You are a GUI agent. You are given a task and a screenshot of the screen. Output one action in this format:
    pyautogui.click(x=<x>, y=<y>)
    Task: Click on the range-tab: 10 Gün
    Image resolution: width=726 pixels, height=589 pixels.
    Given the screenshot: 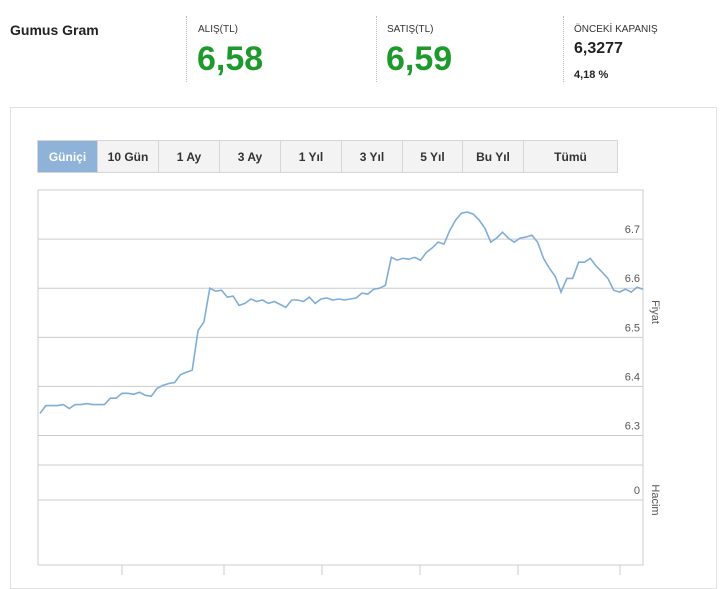 What is the action you would take?
    pyautogui.click(x=128, y=156)
    